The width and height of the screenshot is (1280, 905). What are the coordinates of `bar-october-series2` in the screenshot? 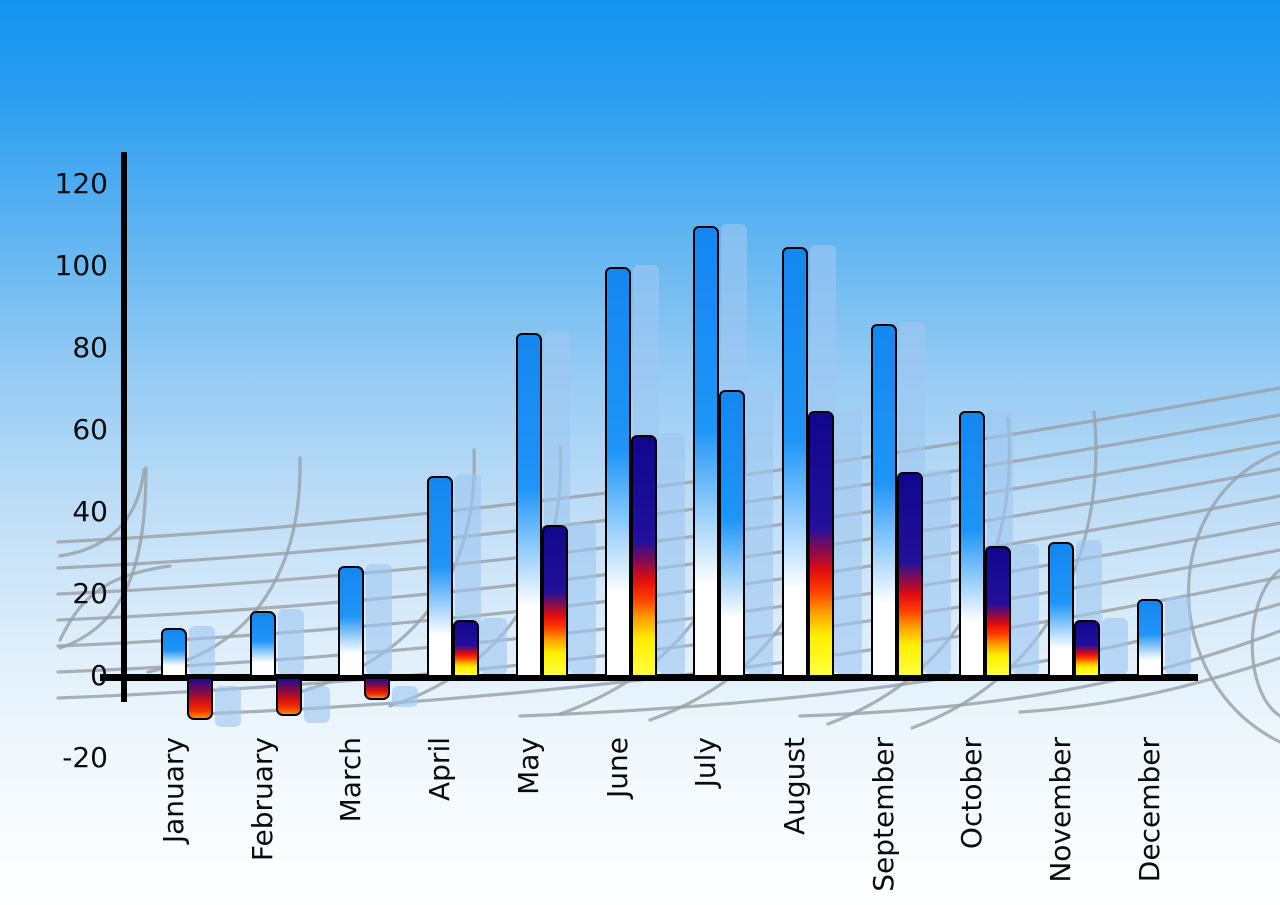 It's located at (998, 611).